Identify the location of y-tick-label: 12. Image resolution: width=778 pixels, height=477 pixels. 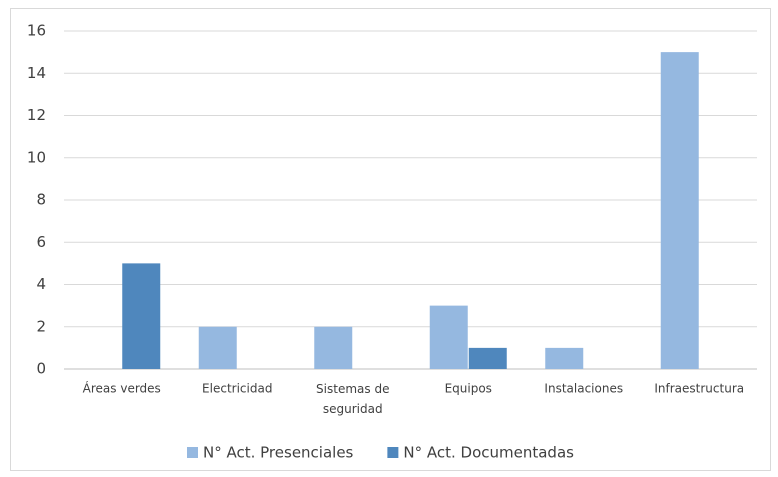
(36, 115).